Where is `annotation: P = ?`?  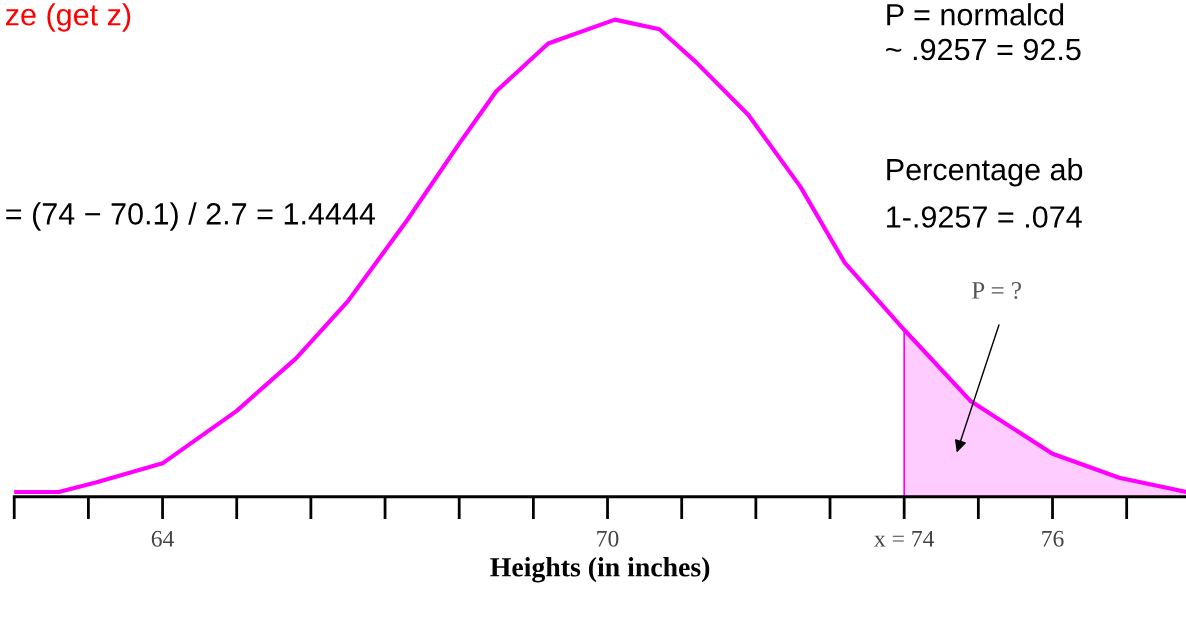
annotation: P = ? is located at coordinates (996, 290).